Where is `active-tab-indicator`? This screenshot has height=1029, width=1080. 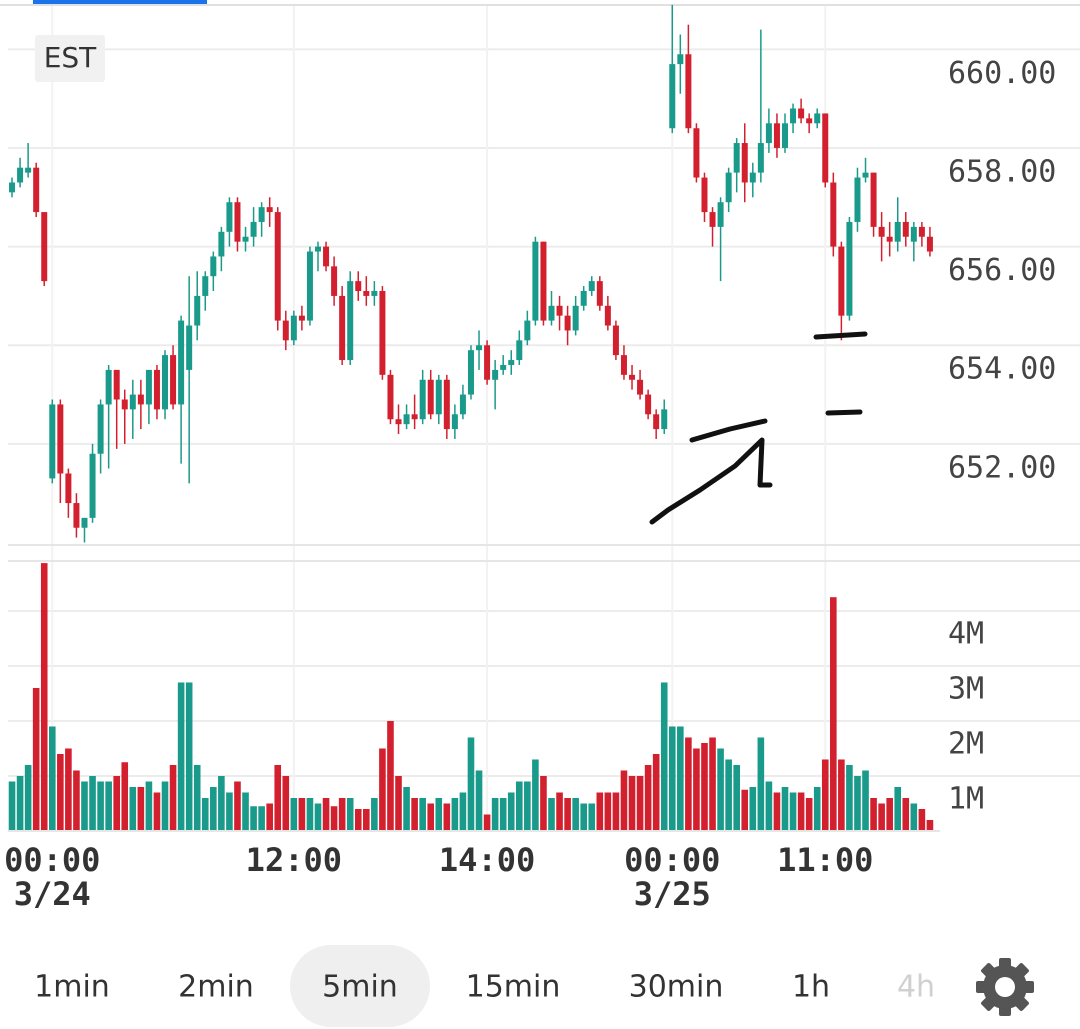
active-tab-indicator is located at coordinates (120, 2).